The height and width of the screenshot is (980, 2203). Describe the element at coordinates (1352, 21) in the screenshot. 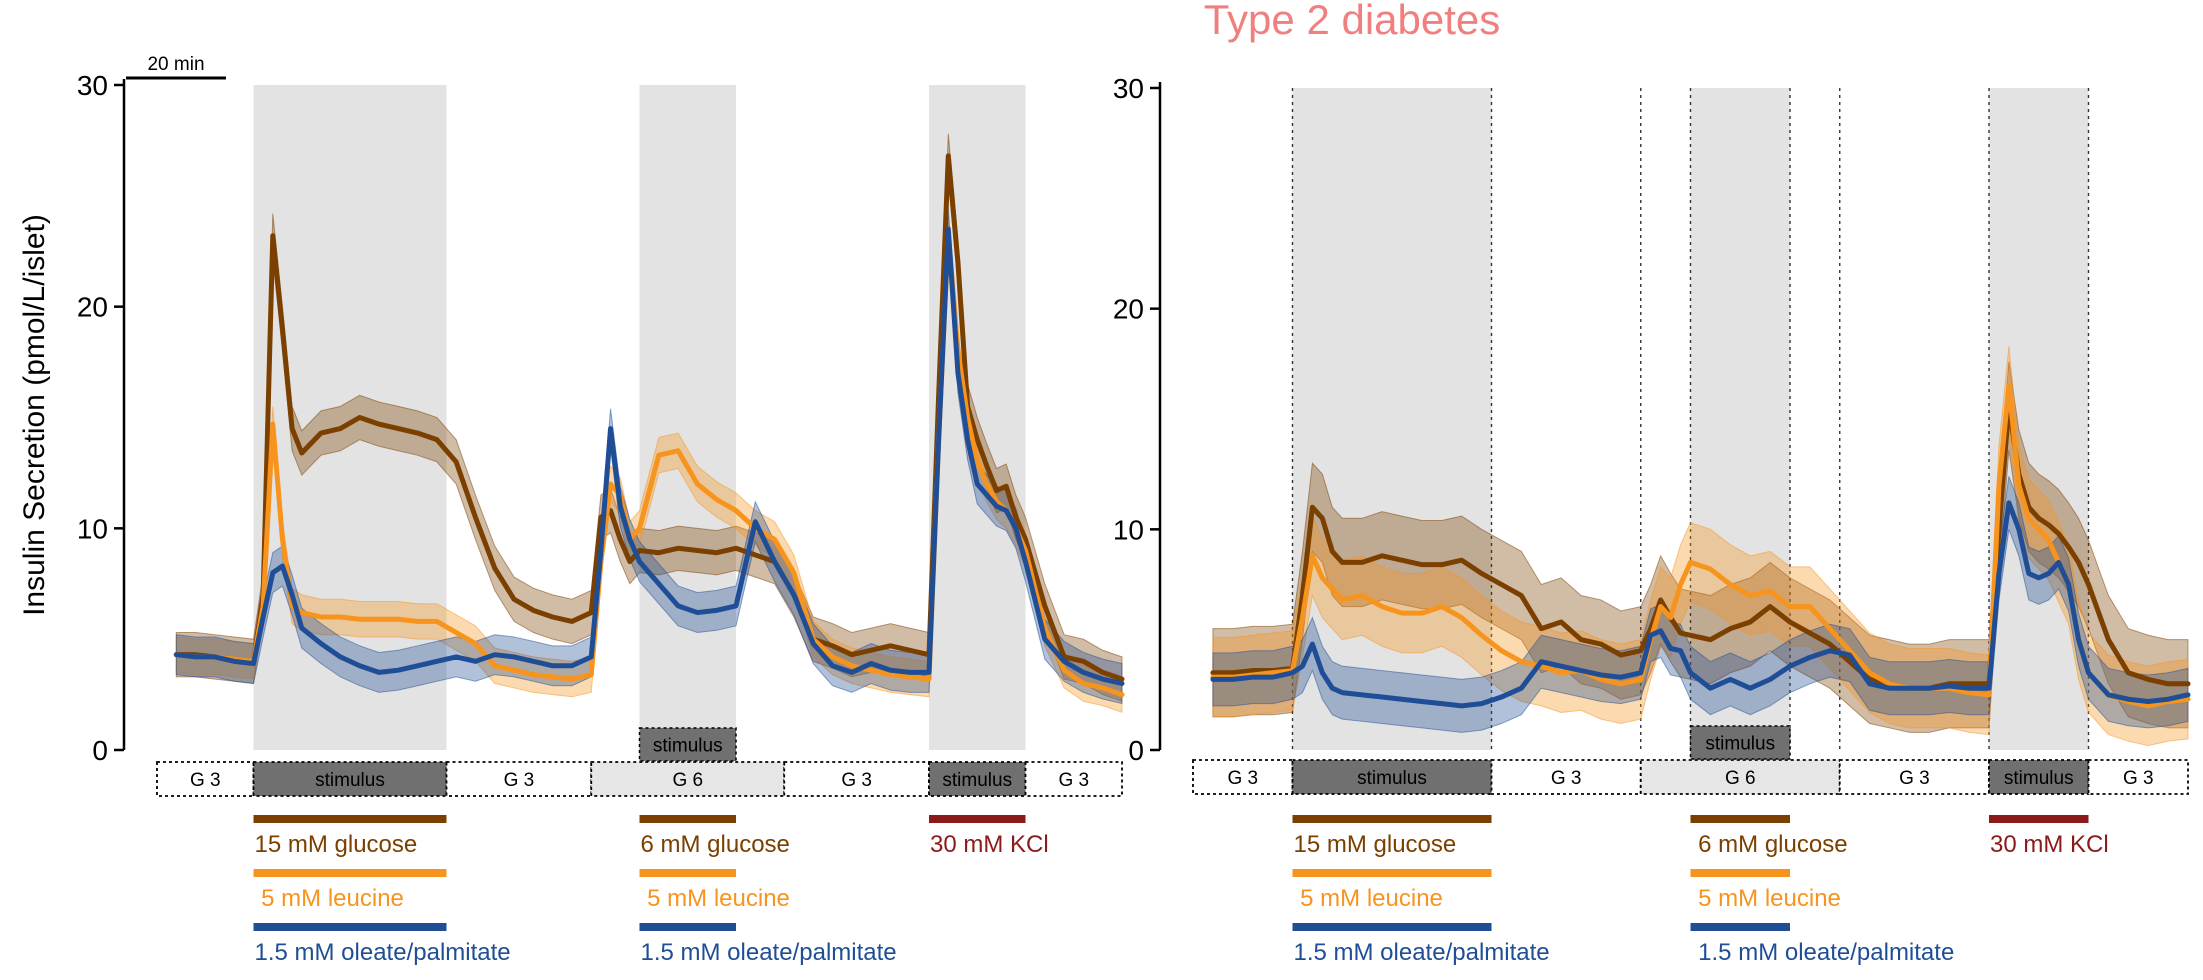

I see `right-panel-title: Type 2 diabetes` at that location.